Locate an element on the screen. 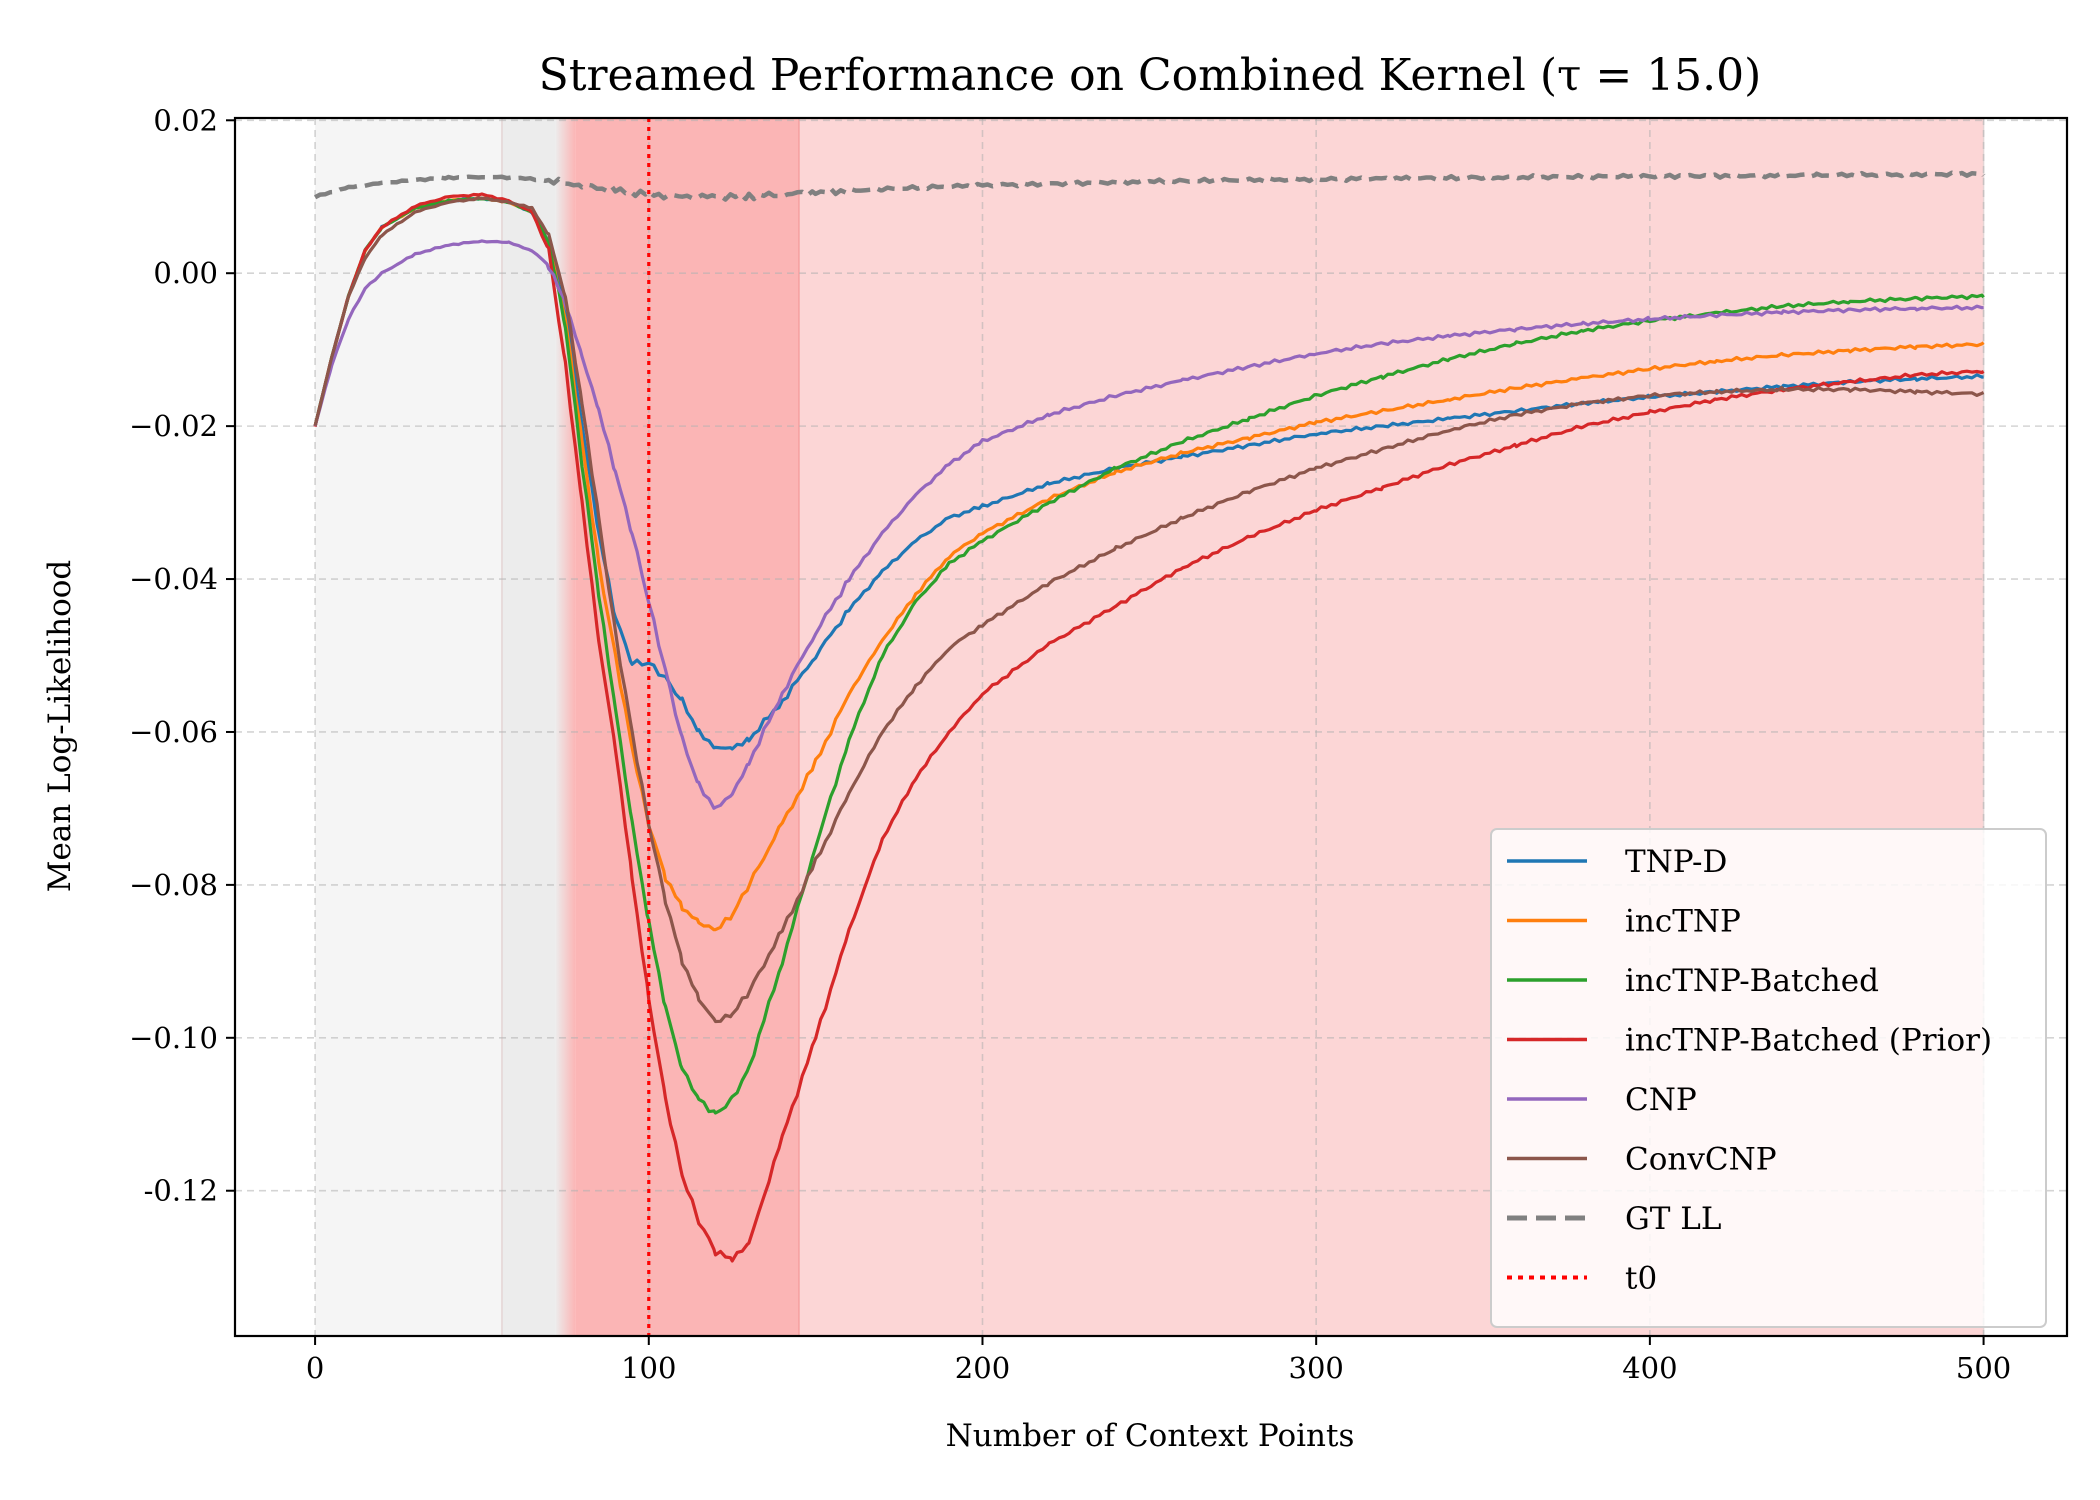 The image size is (2100, 1500). y-axis-ticks: 0.02 0.00 −0.02 −0.04 −0.06 −0.08 −0.10 -0.12 is located at coordinates (182, 655).